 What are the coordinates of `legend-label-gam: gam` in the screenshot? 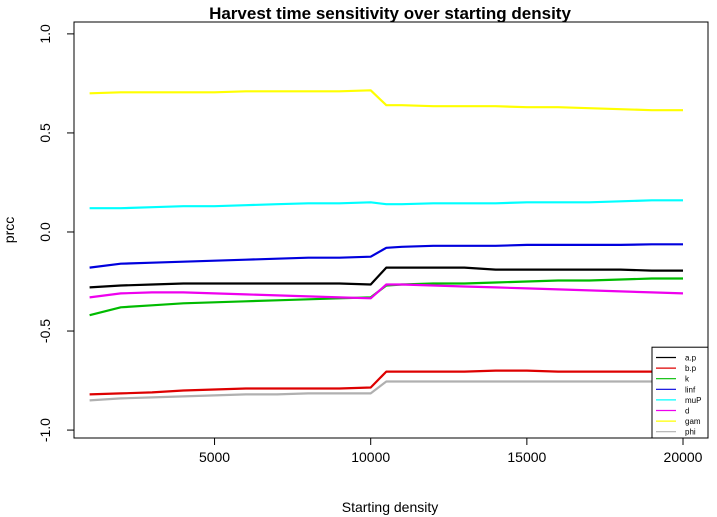 It's located at (693, 421).